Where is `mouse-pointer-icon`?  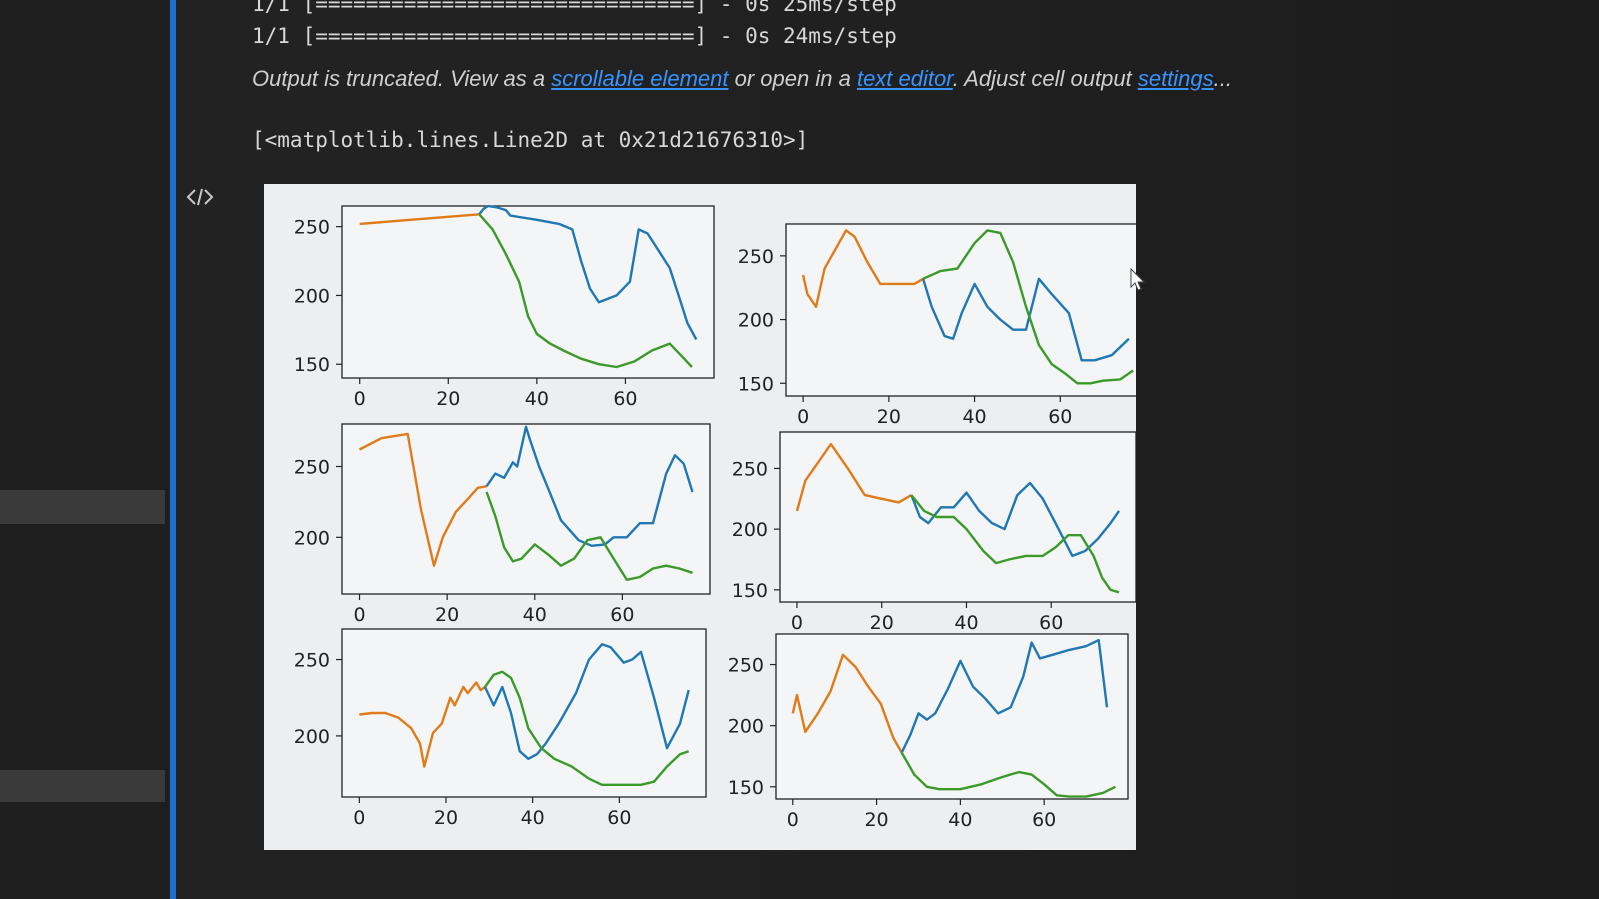
mouse-pointer-icon is located at coordinates (1138, 279).